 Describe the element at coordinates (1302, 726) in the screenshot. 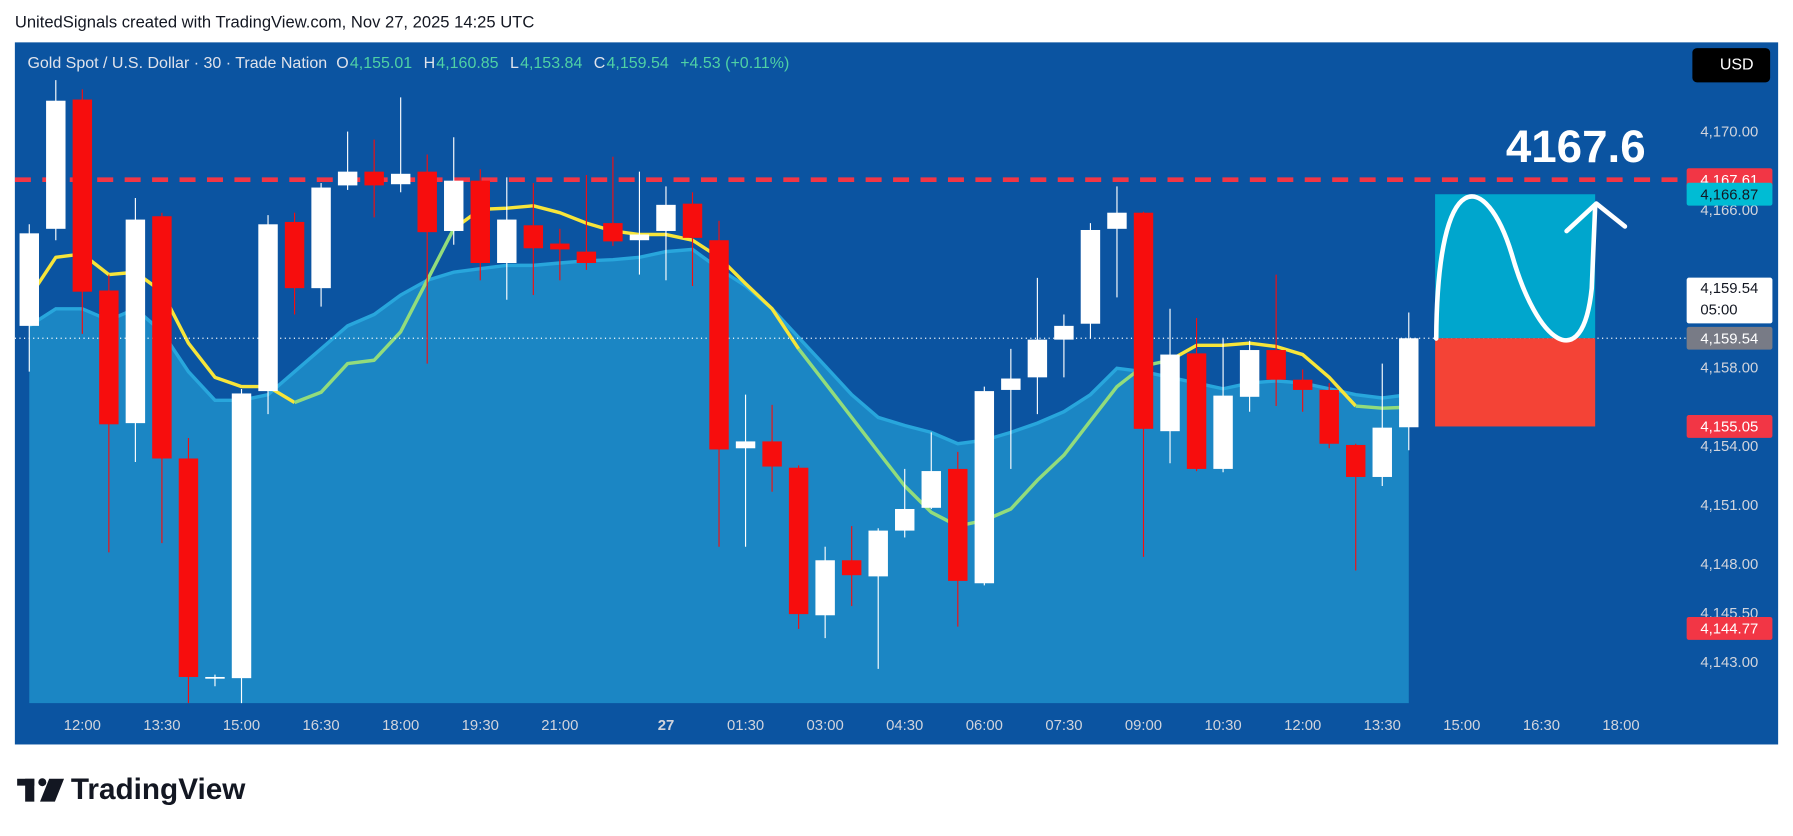

I see `x-tick-label: 12:00` at that location.